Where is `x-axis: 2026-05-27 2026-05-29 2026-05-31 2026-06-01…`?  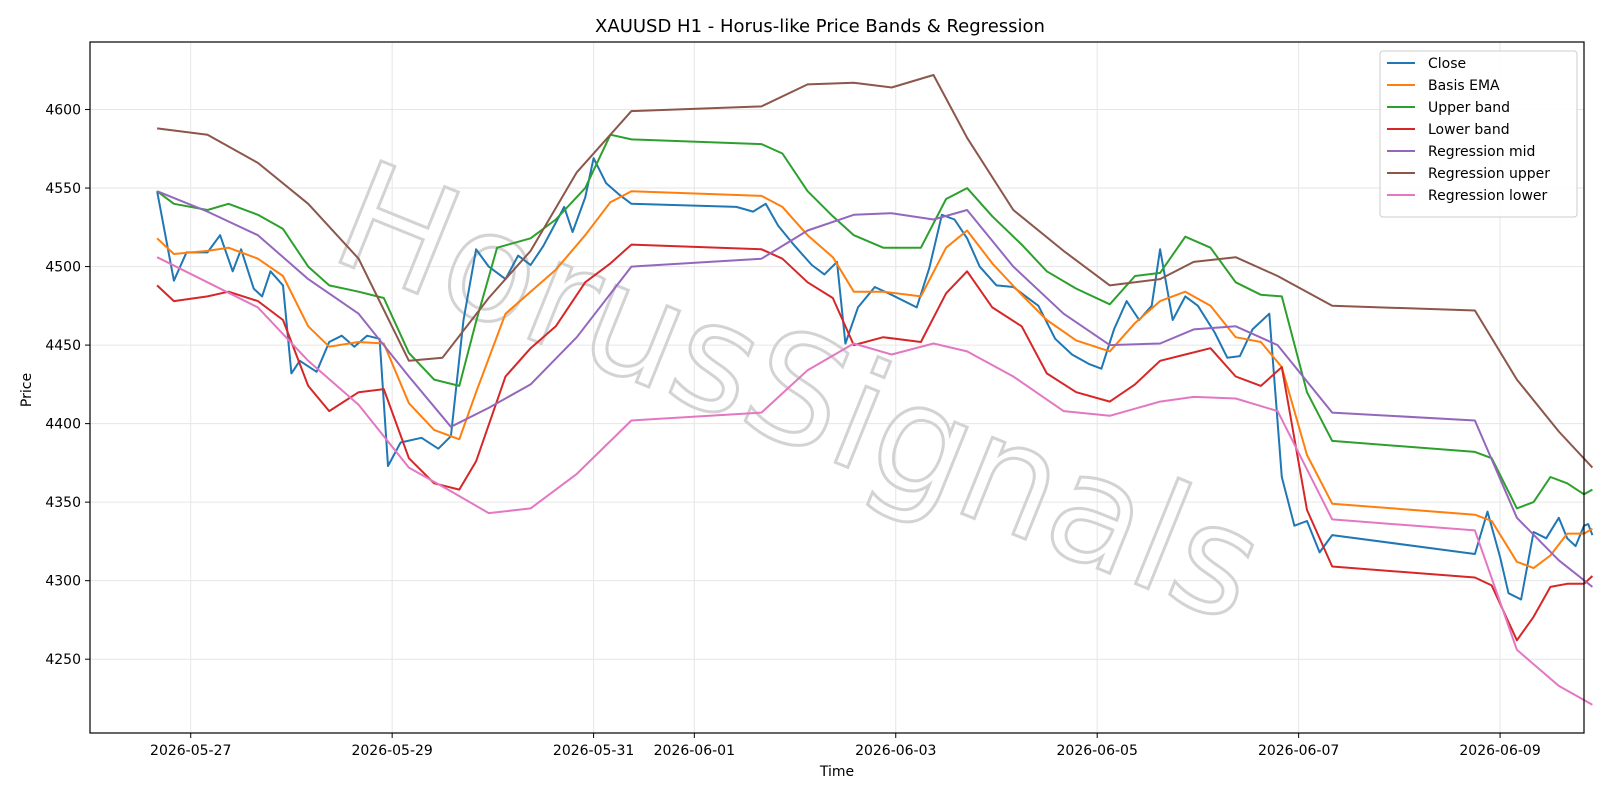 x-axis: 2026-05-27 2026-05-29 2026-05-31 2026-06-01… is located at coordinates (845, 746).